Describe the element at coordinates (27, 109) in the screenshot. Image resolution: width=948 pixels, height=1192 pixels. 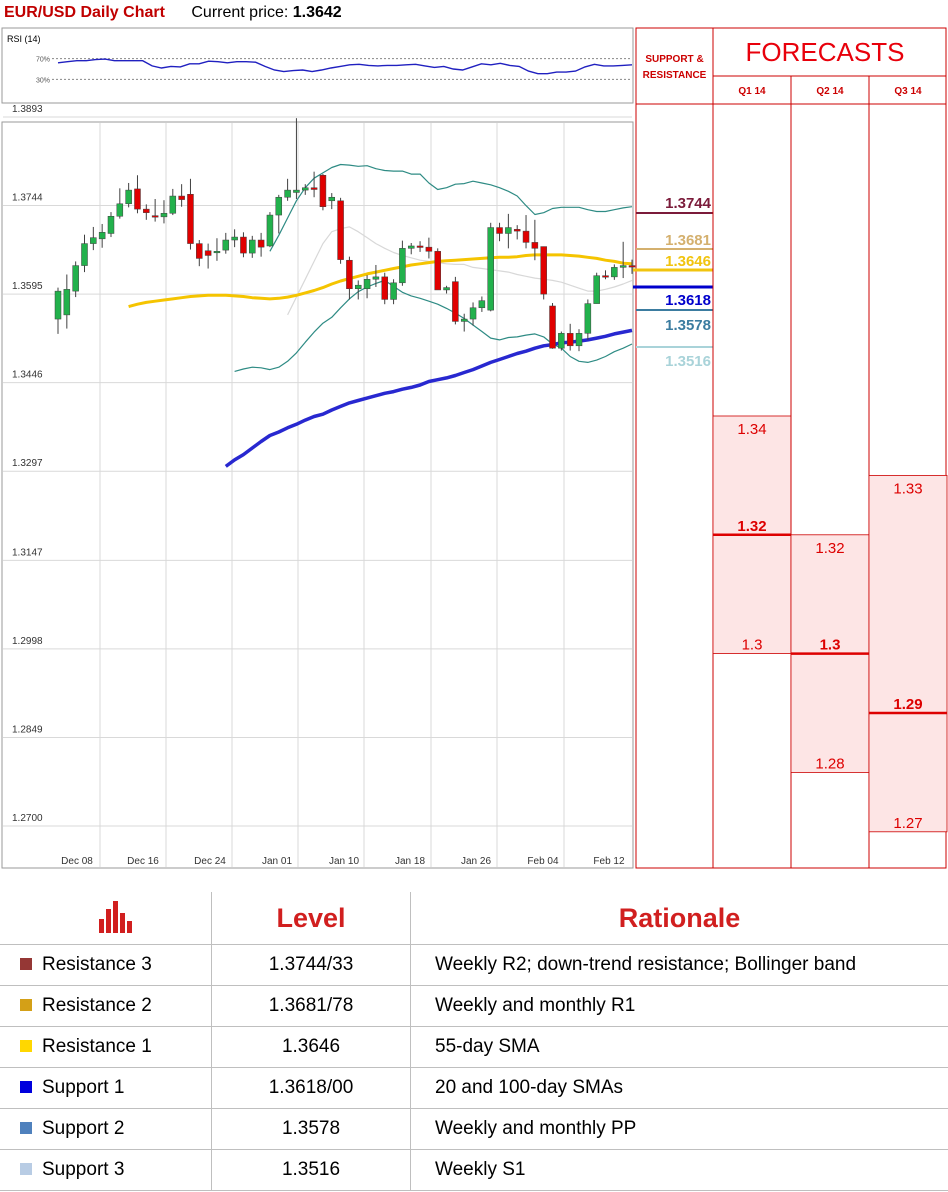
I see `y-tick-label: 1.3893` at that location.